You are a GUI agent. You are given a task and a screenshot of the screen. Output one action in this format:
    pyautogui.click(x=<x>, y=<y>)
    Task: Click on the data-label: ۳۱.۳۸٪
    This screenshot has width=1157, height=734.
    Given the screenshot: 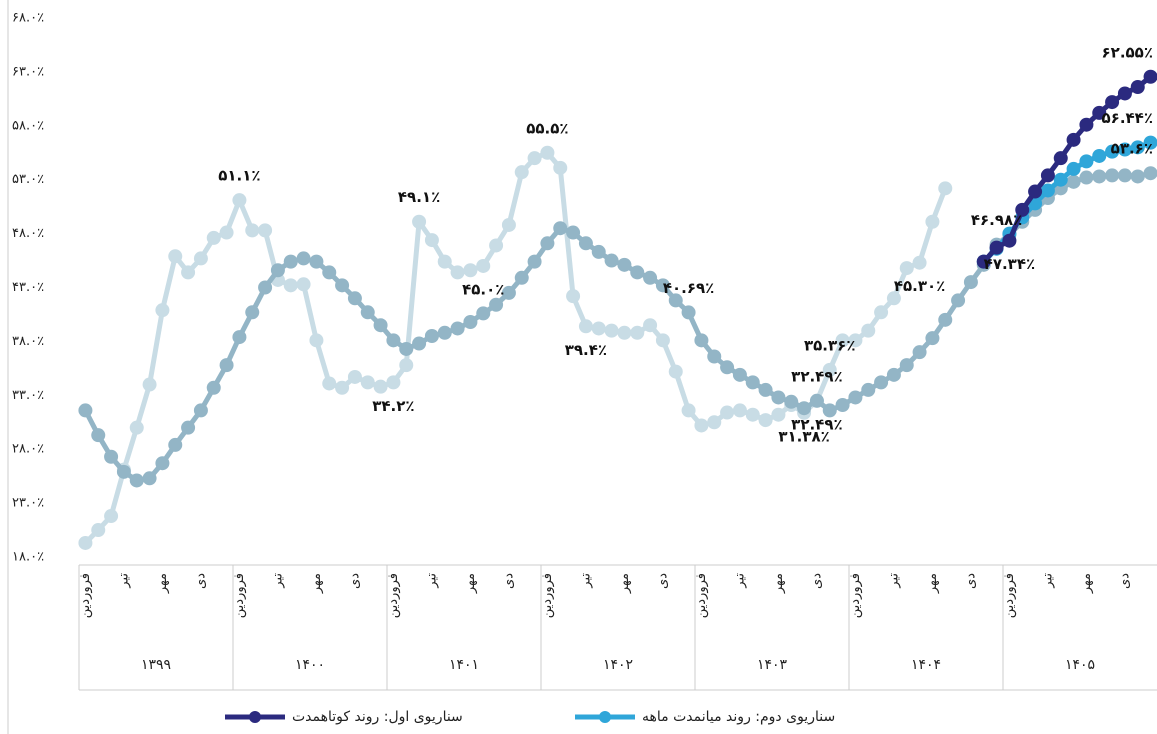 What is the action you would take?
    pyautogui.click(x=803, y=436)
    